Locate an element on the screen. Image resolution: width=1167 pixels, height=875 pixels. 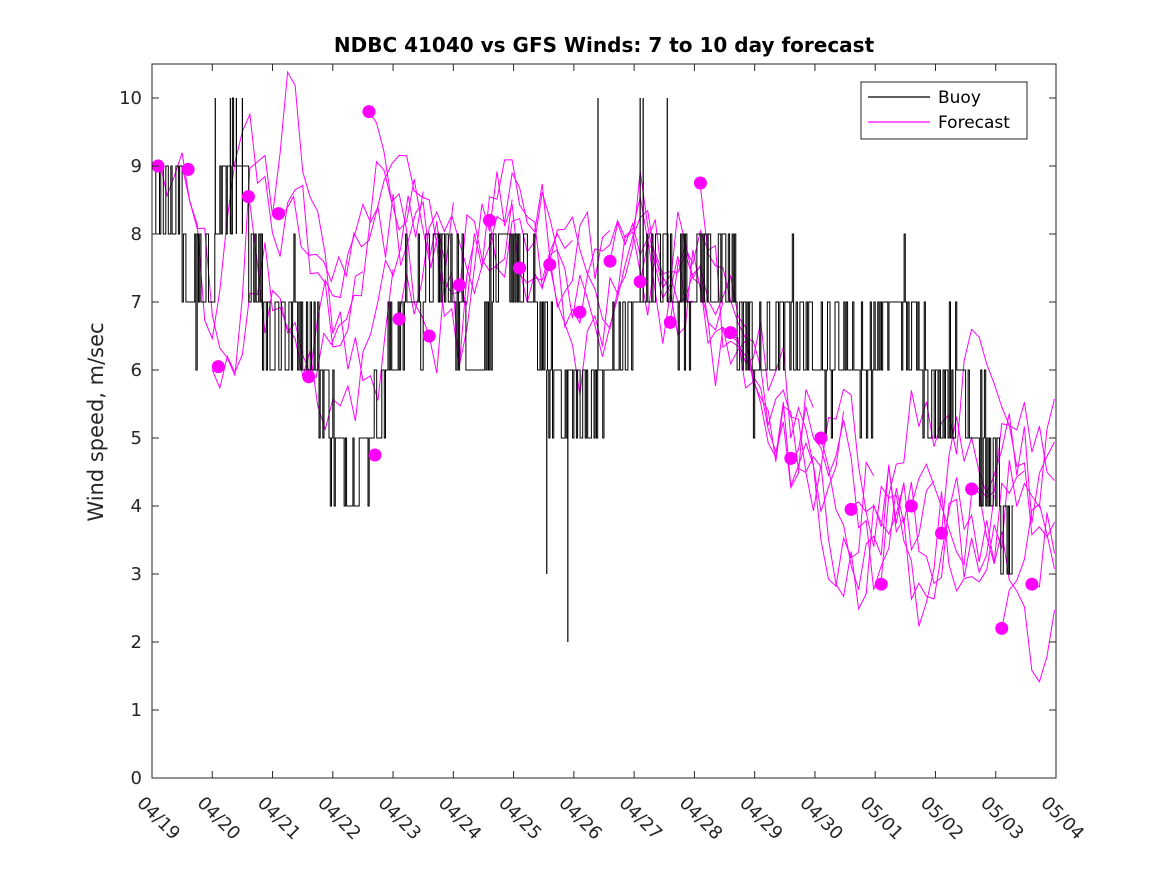
legend-box is located at coordinates (944, 110).